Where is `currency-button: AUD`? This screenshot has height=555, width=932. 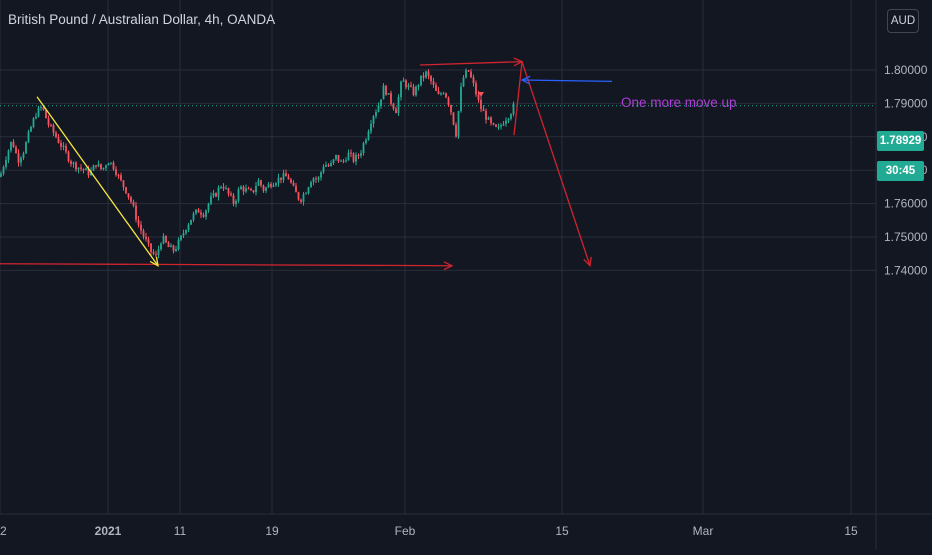
currency-button: AUD is located at coordinates (903, 21).